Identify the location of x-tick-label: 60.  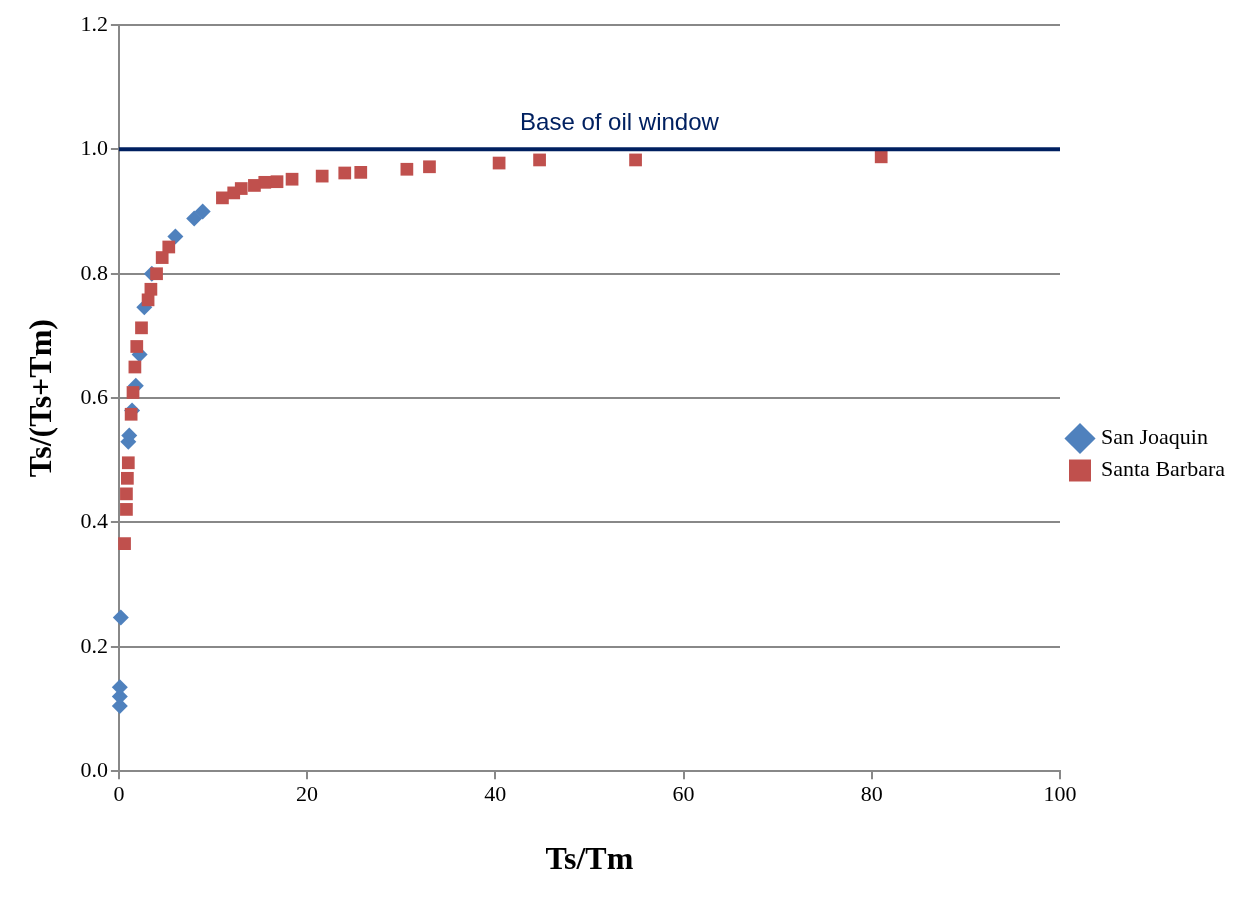
(683, 794).